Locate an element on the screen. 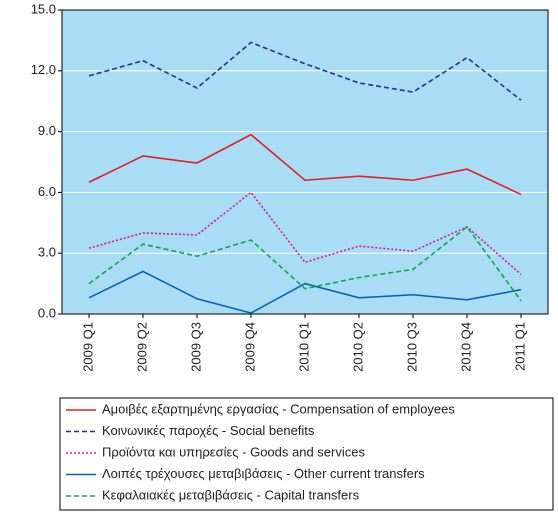 The image size is (558, 520). y-tick-label: 9.0 is located at coordinates (47, 130).